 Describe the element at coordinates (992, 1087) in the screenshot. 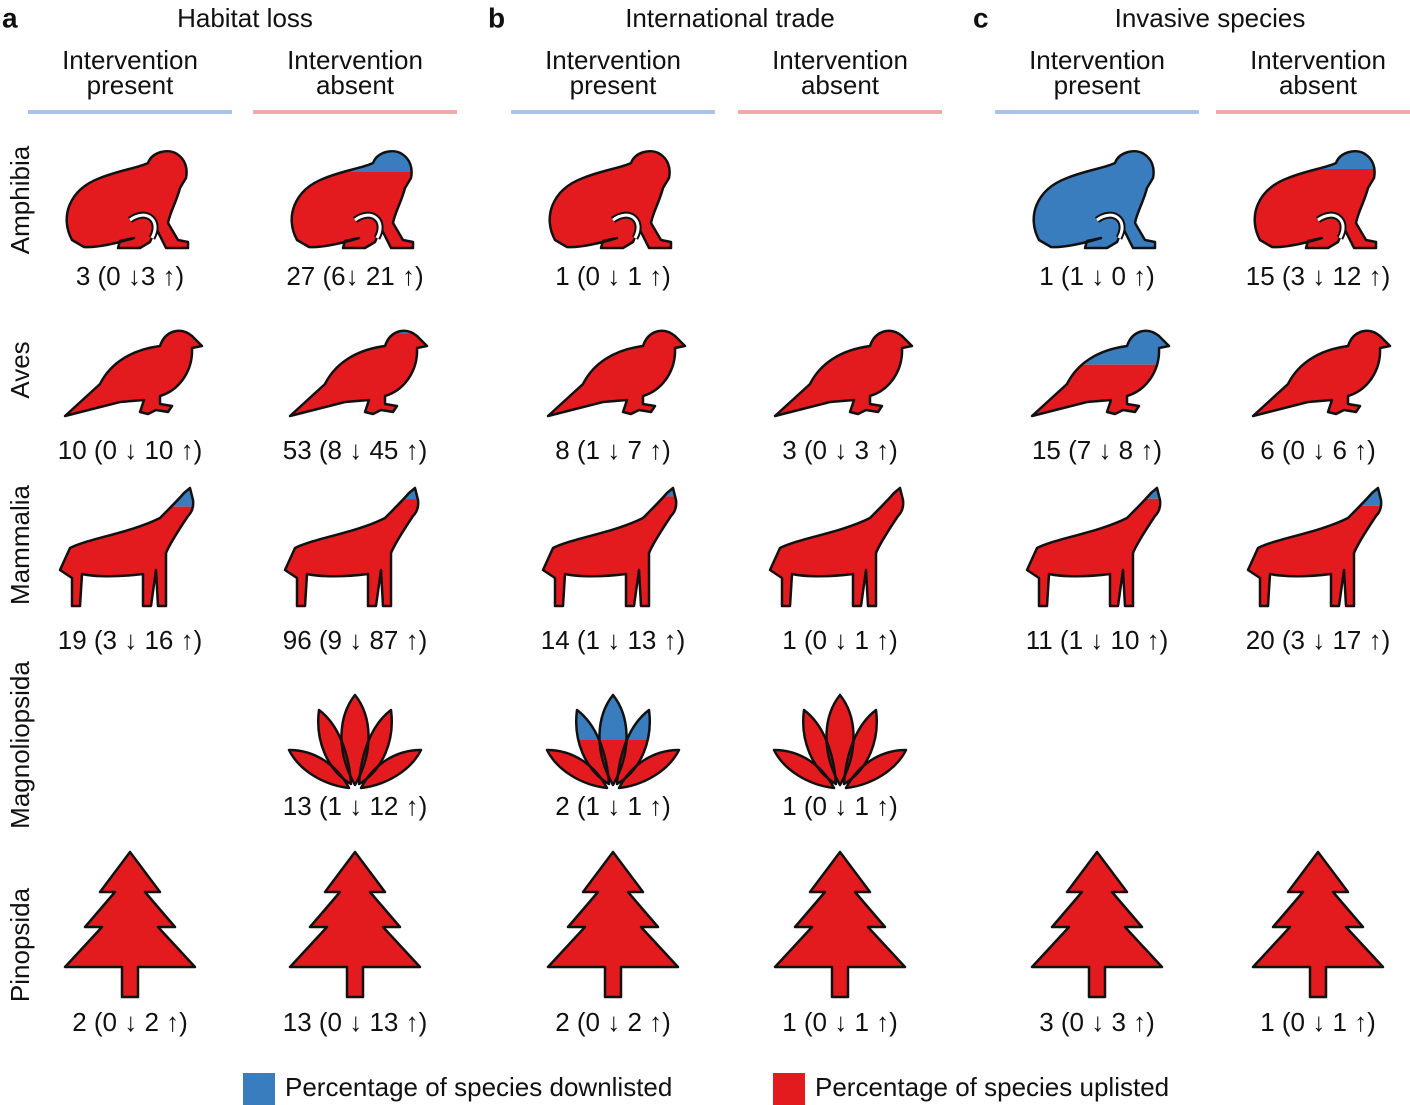

I see `legend-label: Percentage of species uplisted` at that location.